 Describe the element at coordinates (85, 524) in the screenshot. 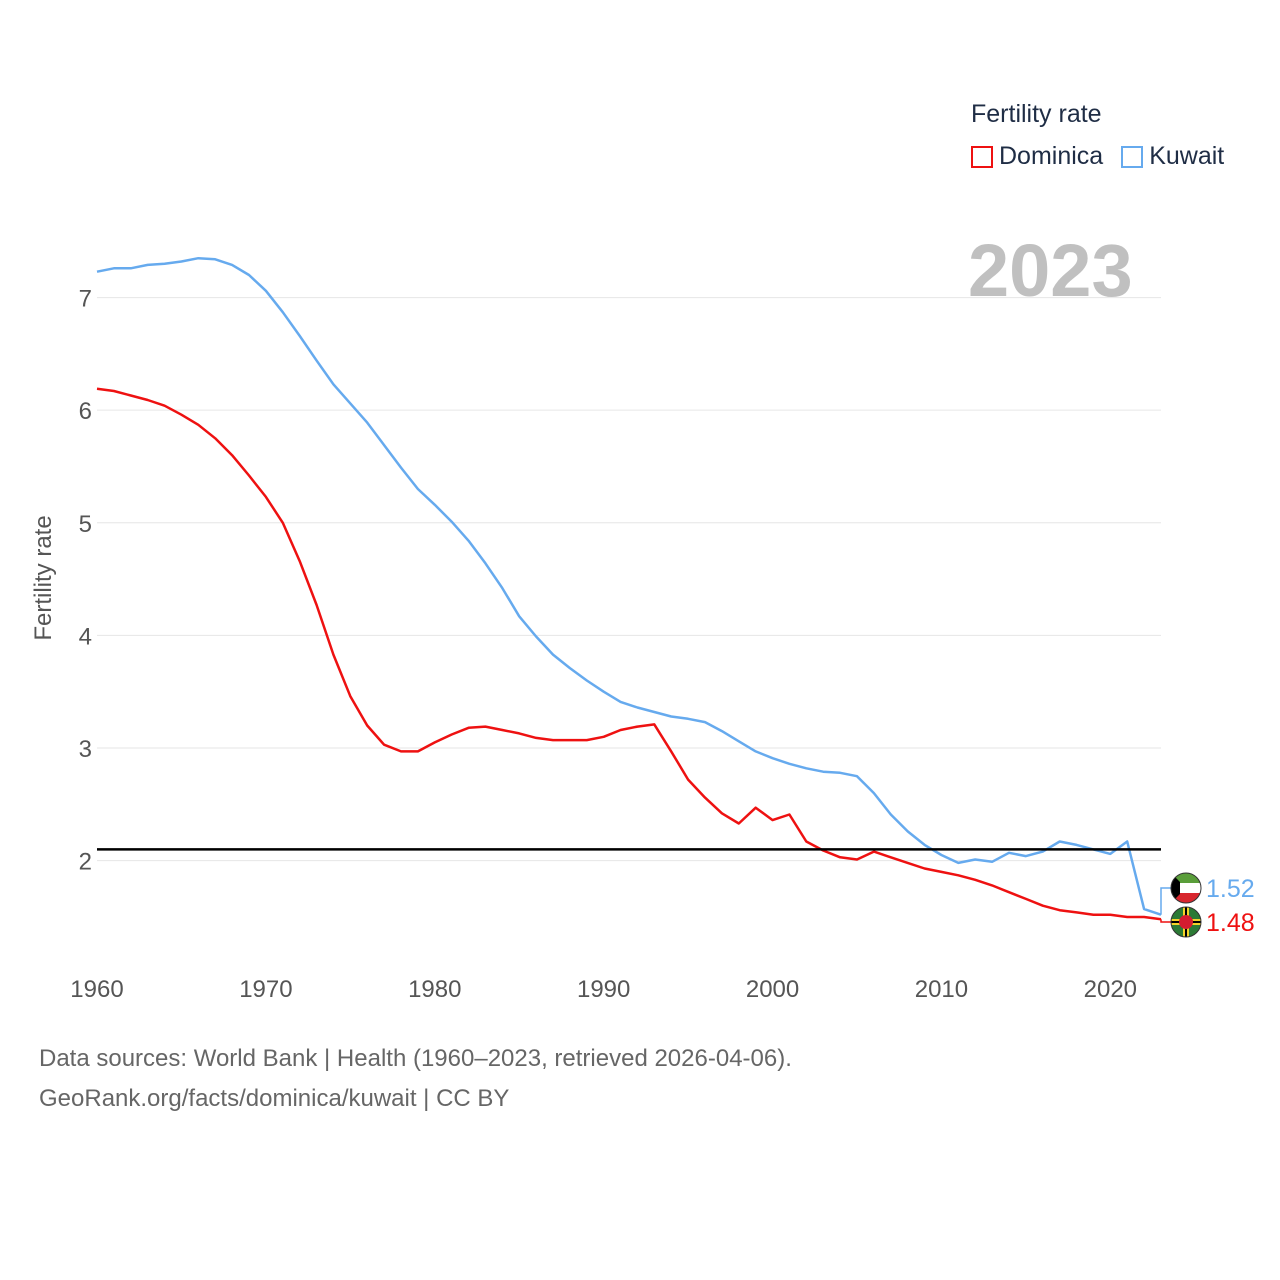

I see `y-tick-label: 5` at that location.